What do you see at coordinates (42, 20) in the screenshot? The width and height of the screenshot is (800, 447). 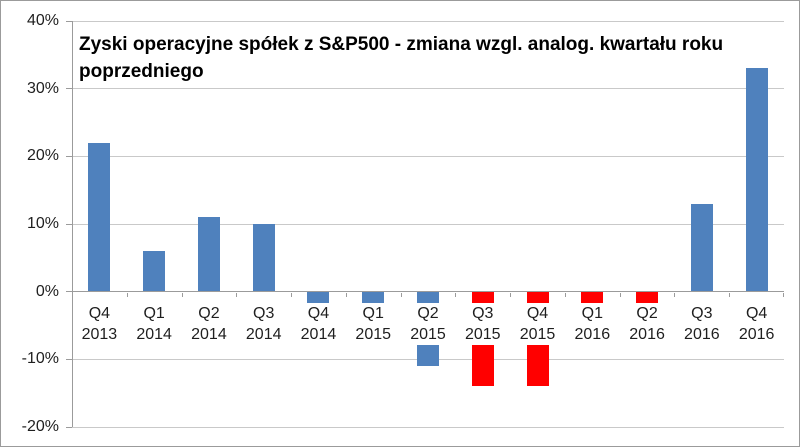 I see `y-tick-label: 40%` at bounding box center [42, 20].